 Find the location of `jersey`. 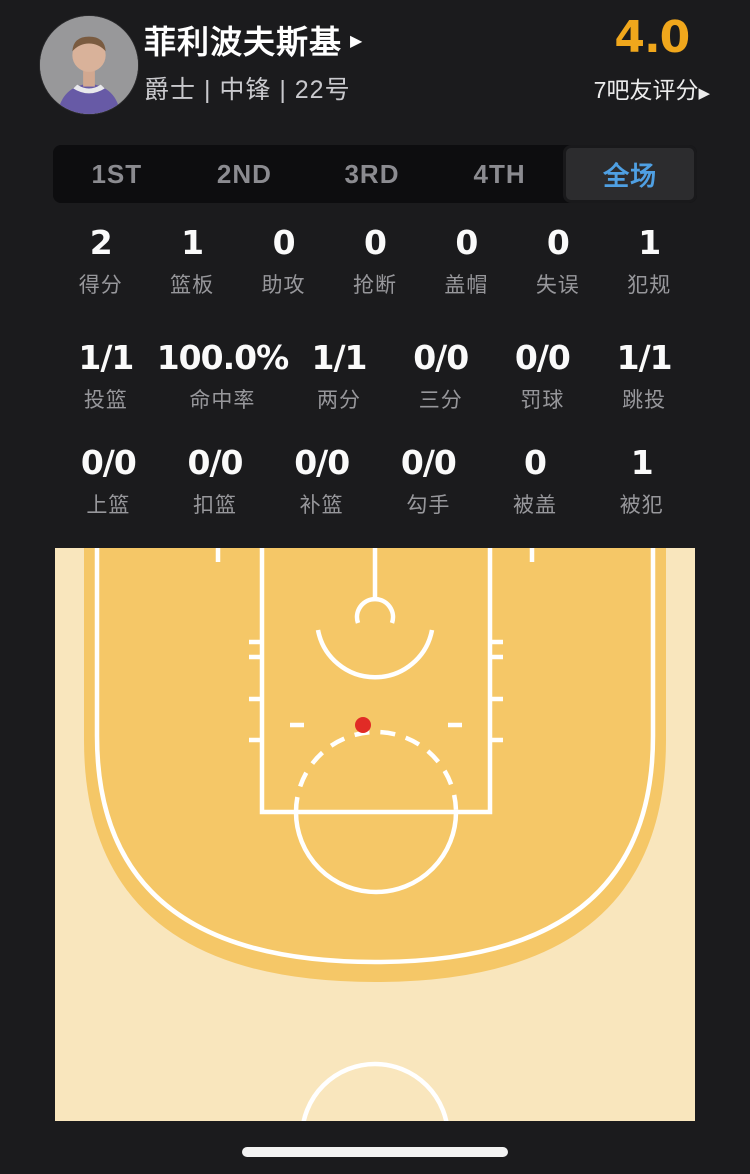

jersey is located at coordinates (89, 98).